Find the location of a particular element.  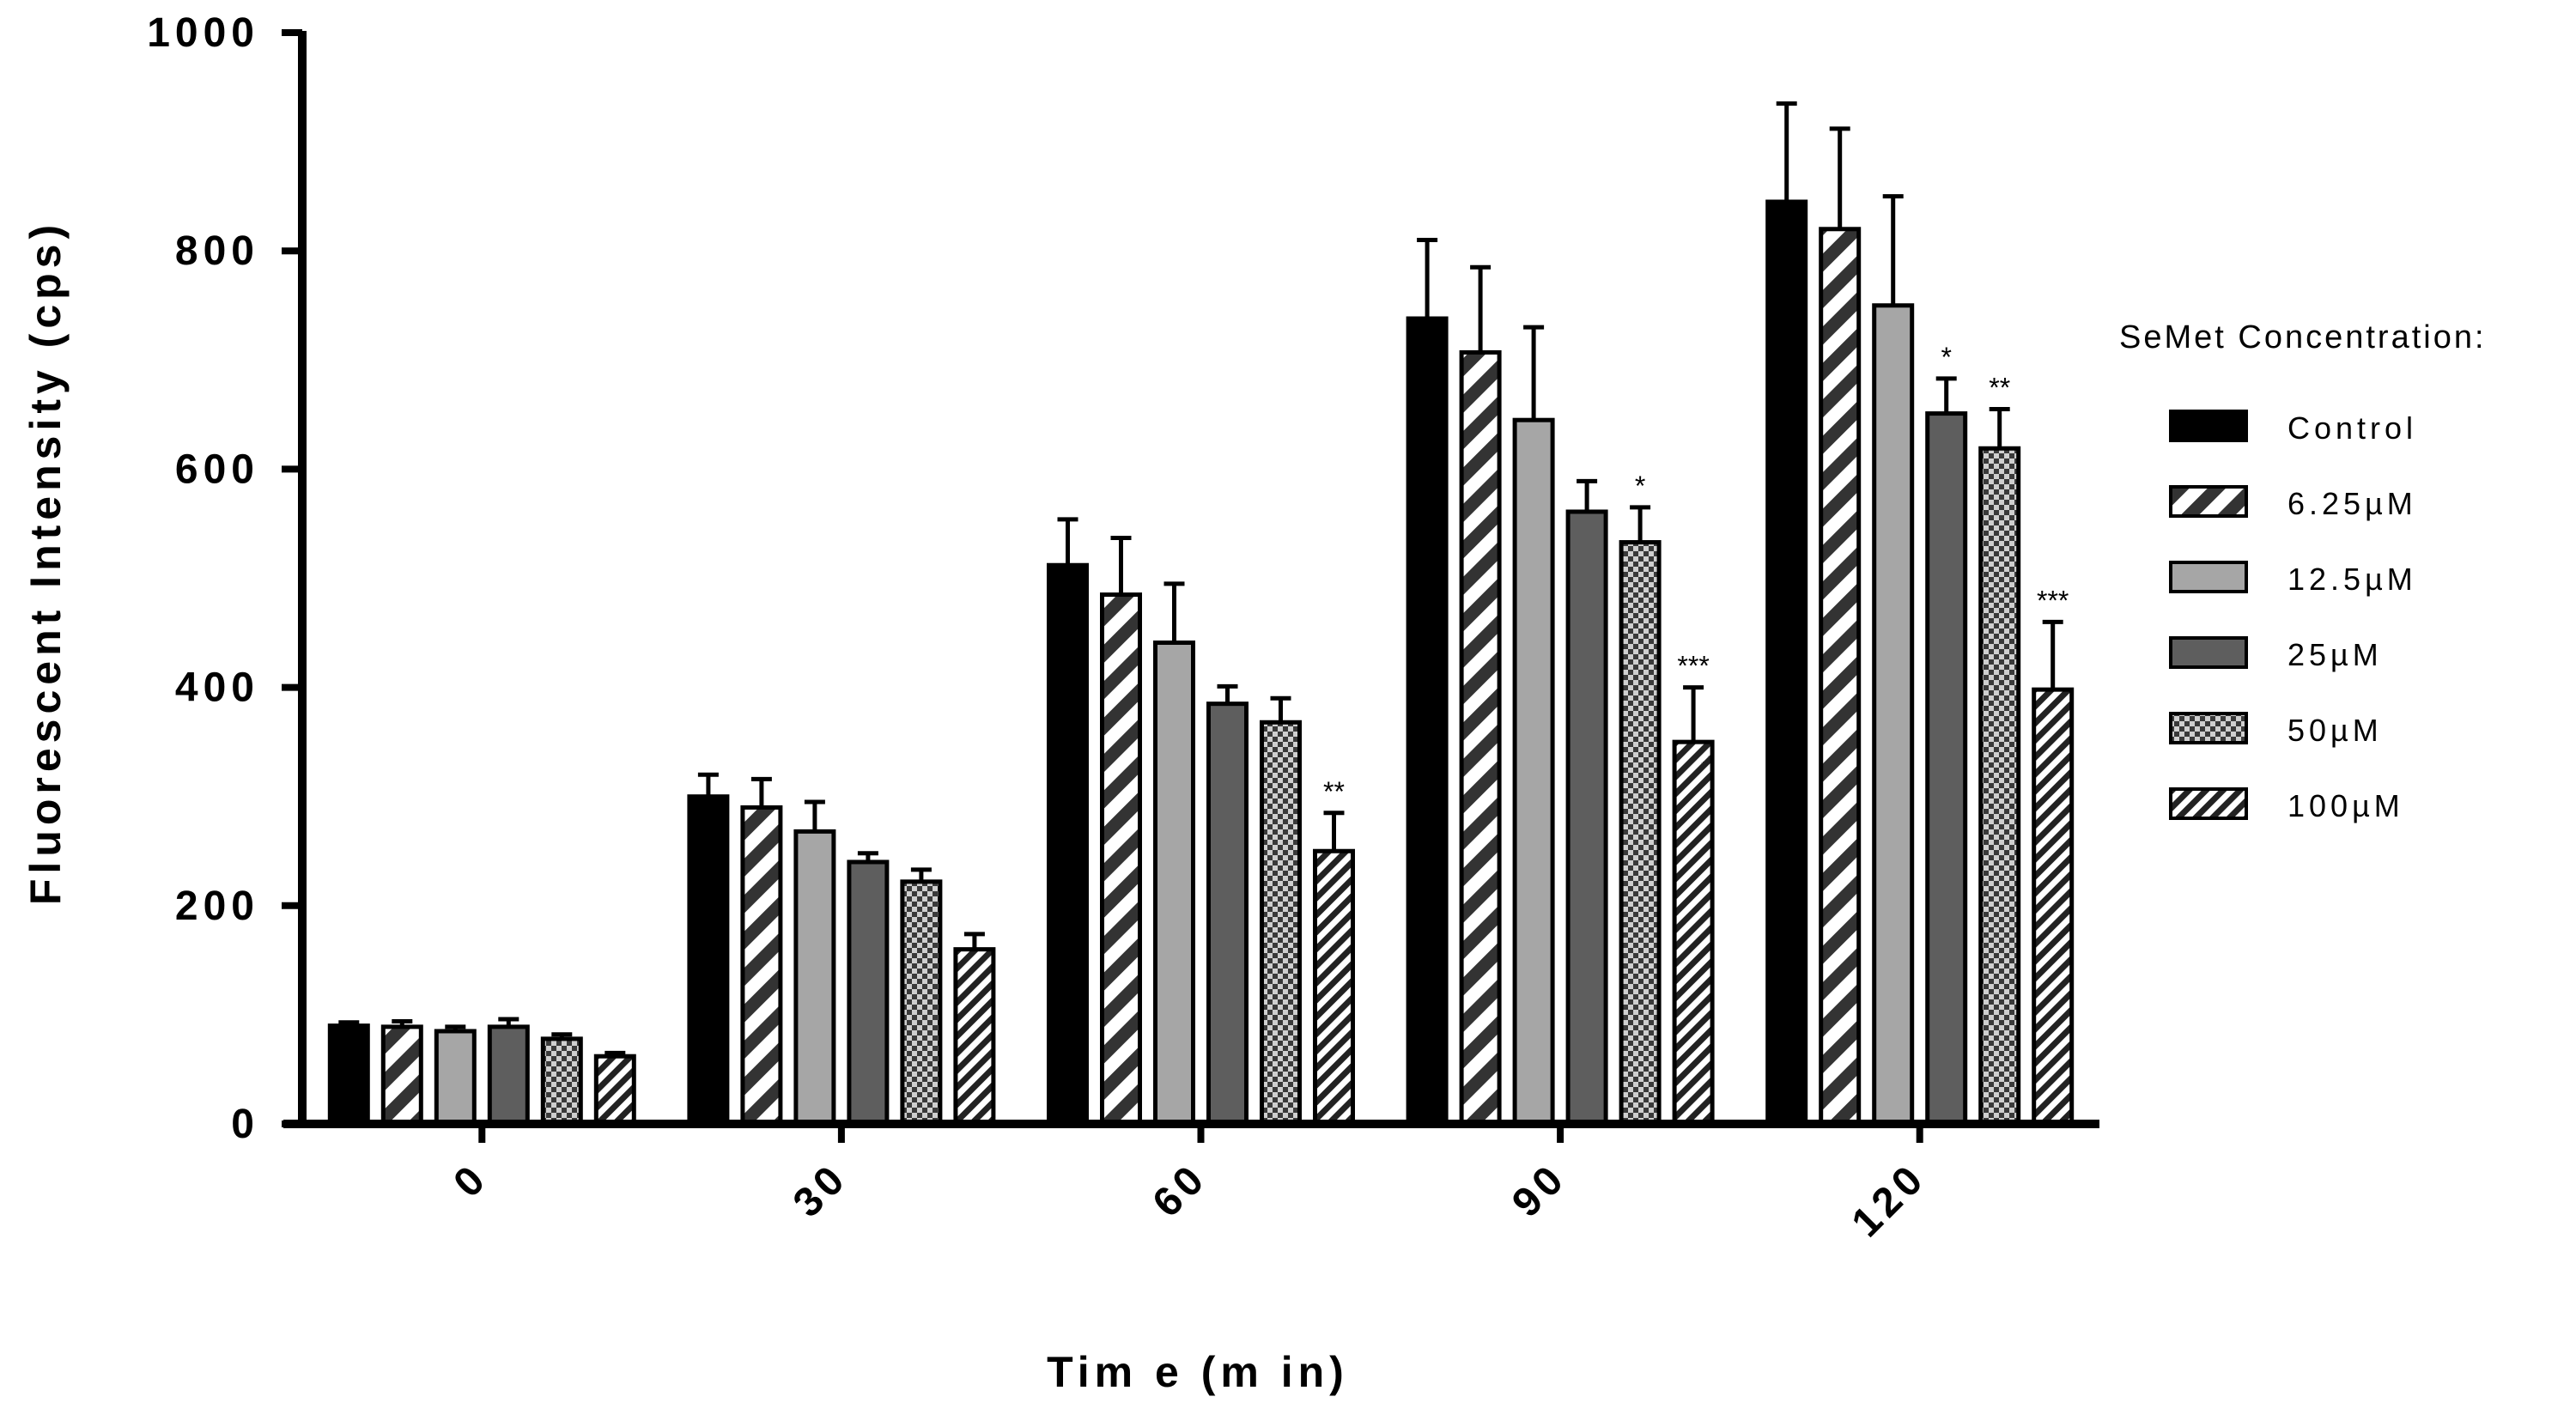

legend-label: 25µM is located at coordinates (2335, 654).